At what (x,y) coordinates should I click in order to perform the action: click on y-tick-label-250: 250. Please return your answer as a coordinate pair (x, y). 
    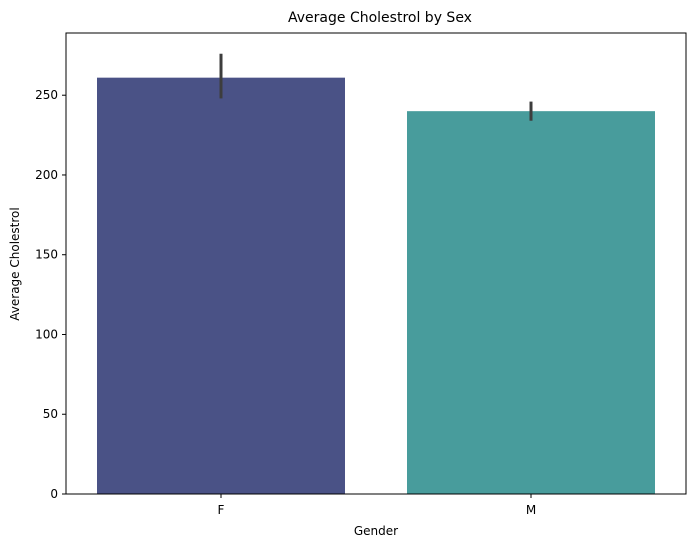
    Looking at the image, I should click on (46, 95).